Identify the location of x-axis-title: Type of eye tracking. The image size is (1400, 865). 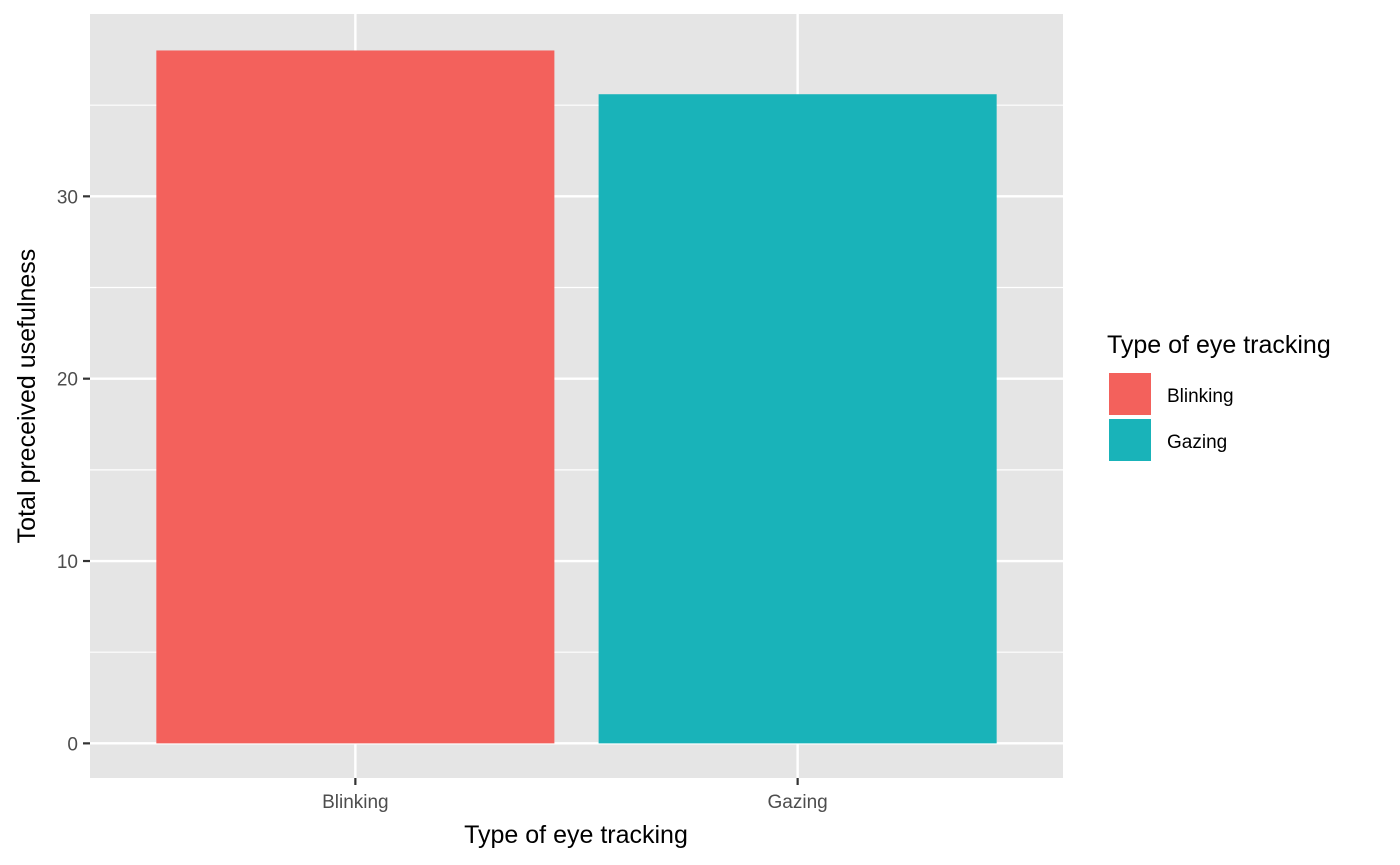
(576, 835).